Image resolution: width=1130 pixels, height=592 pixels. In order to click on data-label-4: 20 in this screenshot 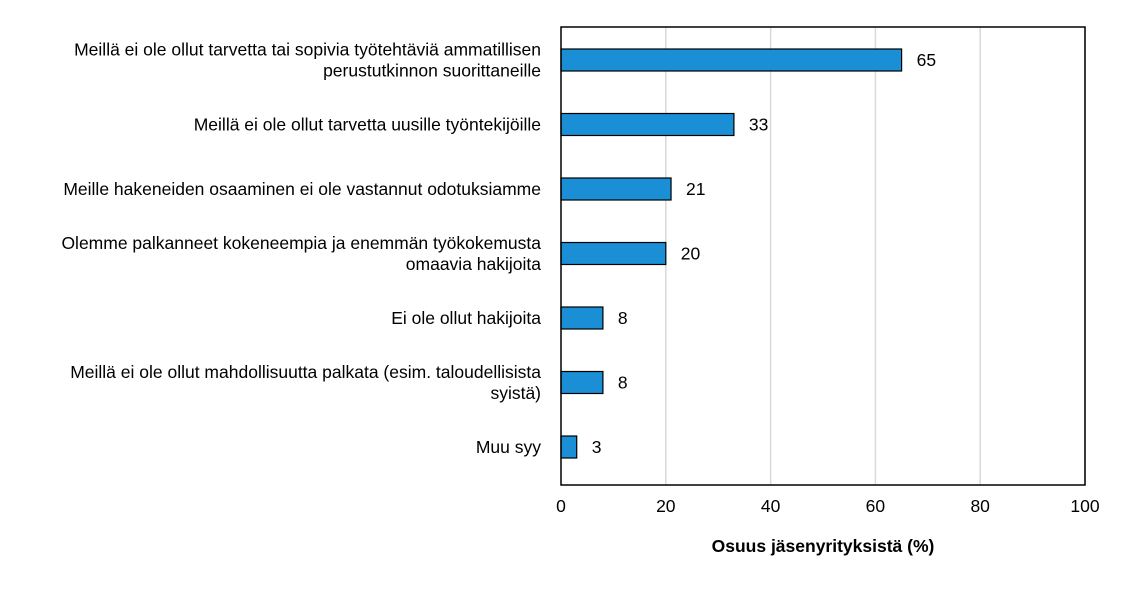, I will do `click(691, 254)`.